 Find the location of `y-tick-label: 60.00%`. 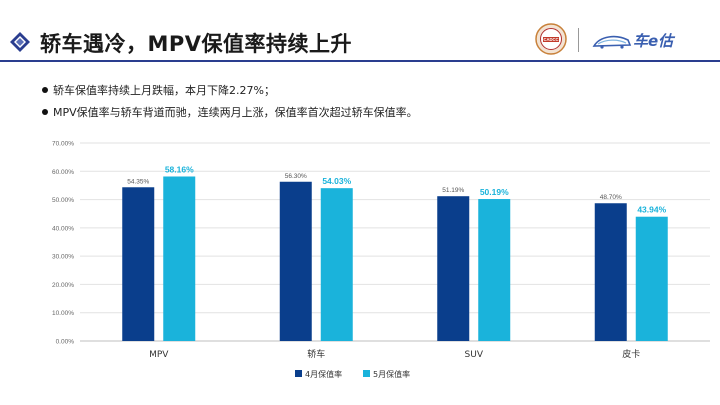

y-tick-label: 60.00% is located at coordinates (63, 172).